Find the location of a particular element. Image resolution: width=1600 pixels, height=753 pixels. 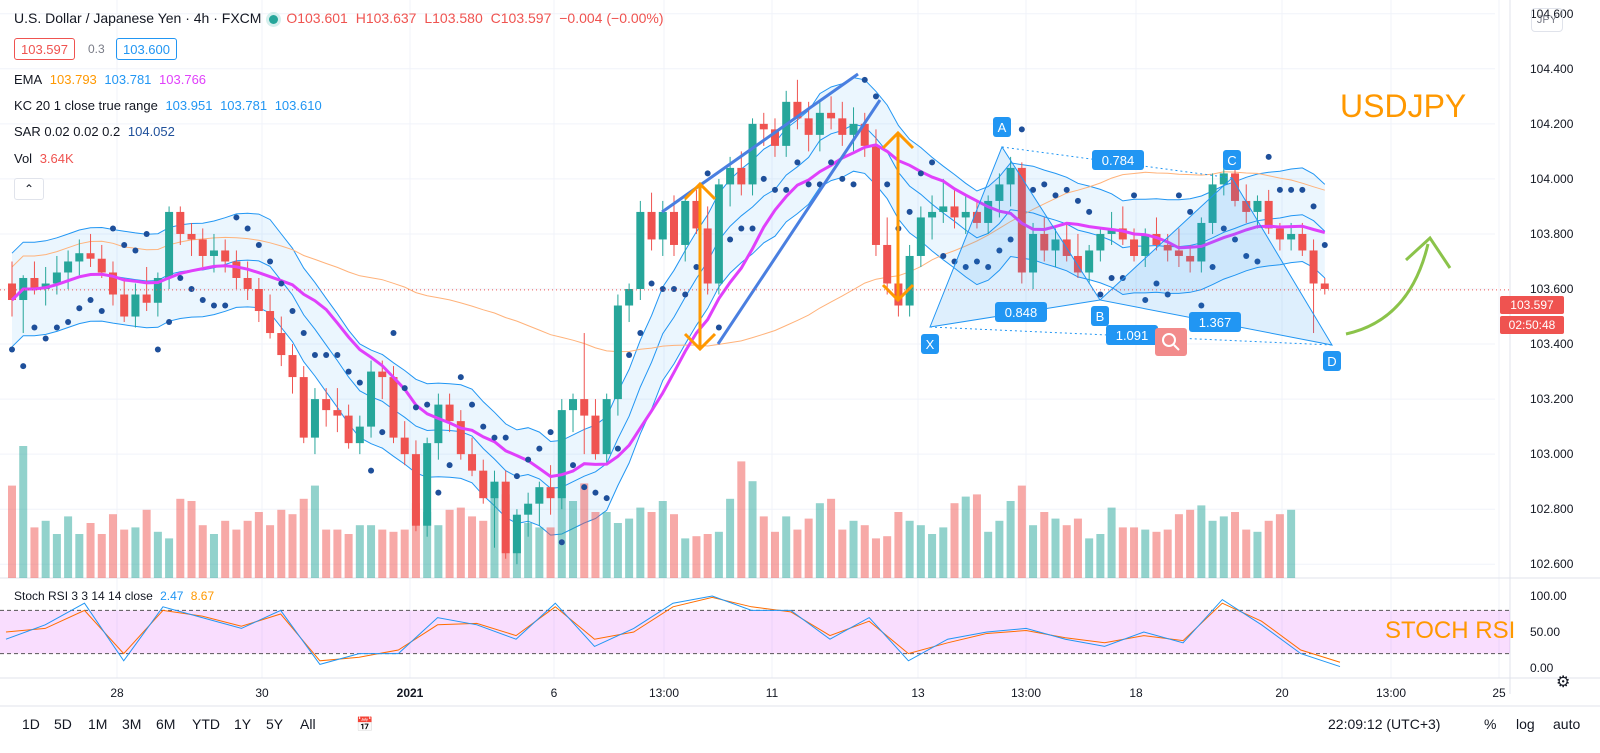

timeframe-6m: 6M is located at coordinates (166, 724).